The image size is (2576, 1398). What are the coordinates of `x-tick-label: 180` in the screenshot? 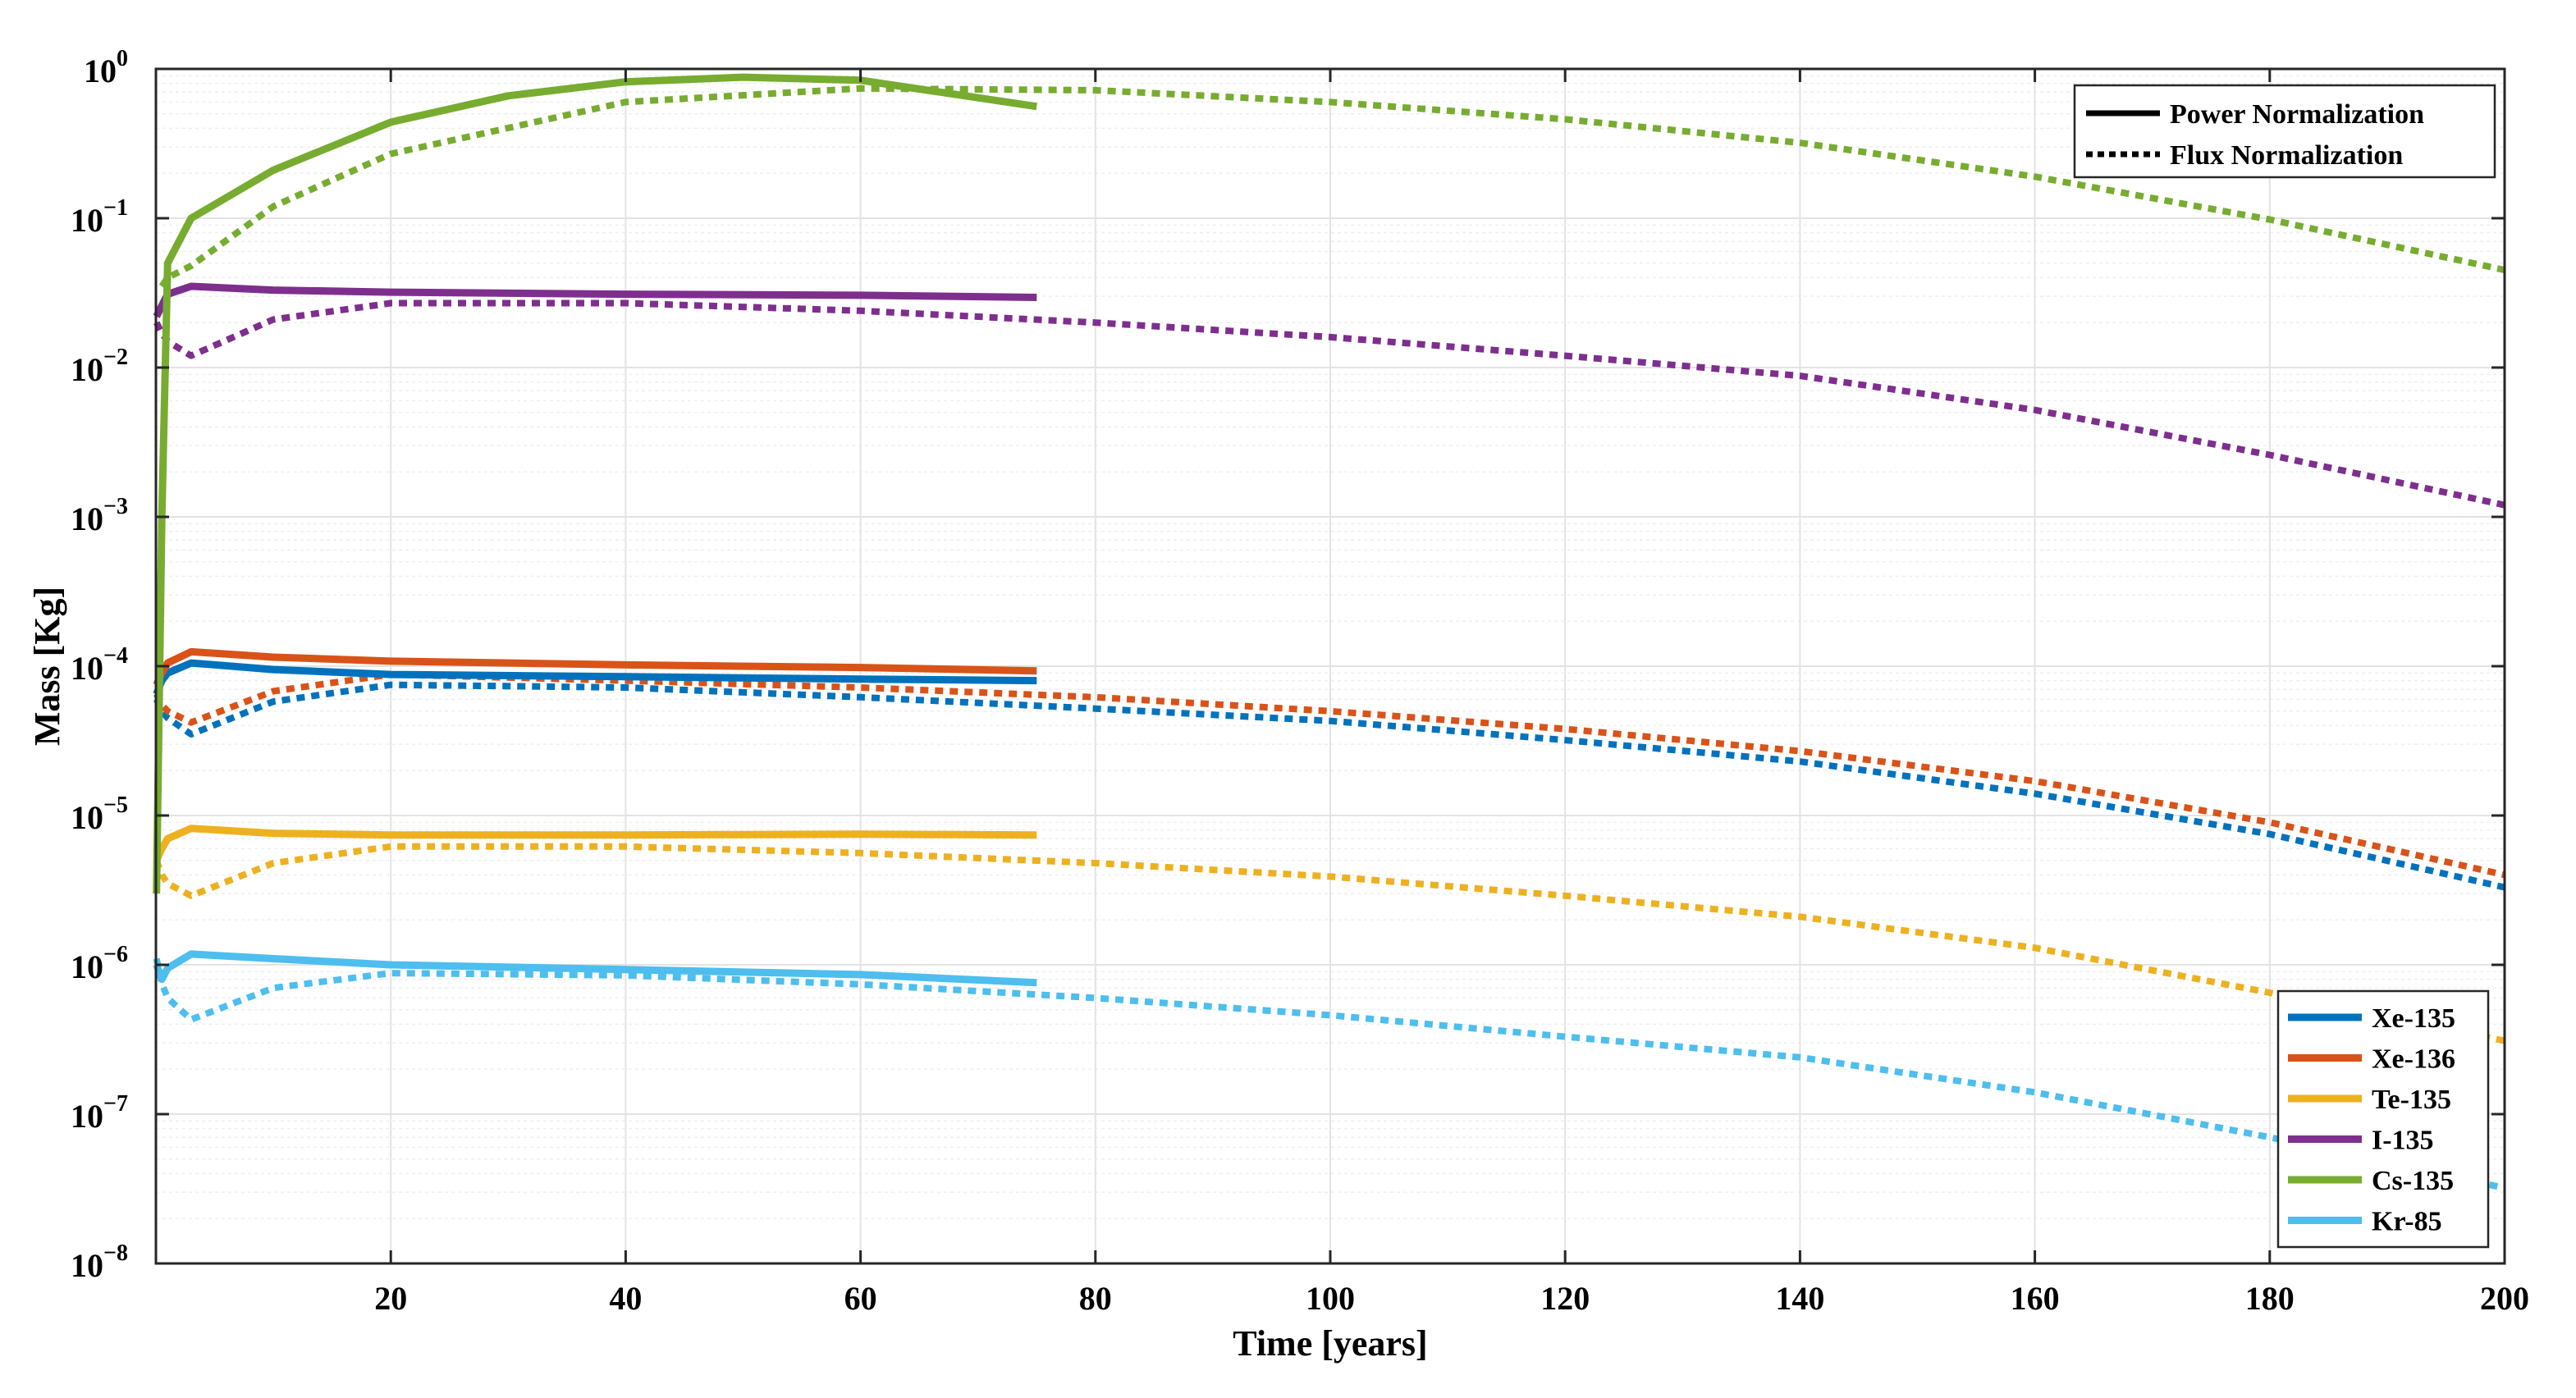 It's located at (2270, 1298).